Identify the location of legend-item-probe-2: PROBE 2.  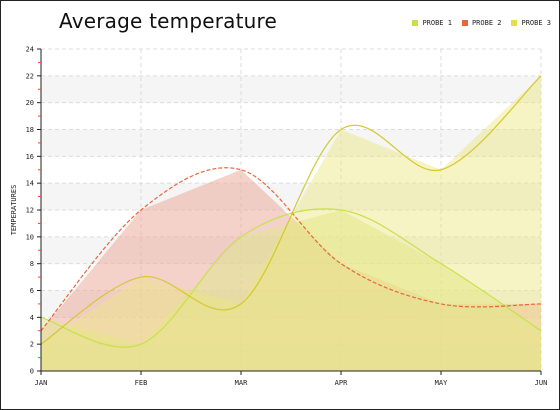
(481, 23).